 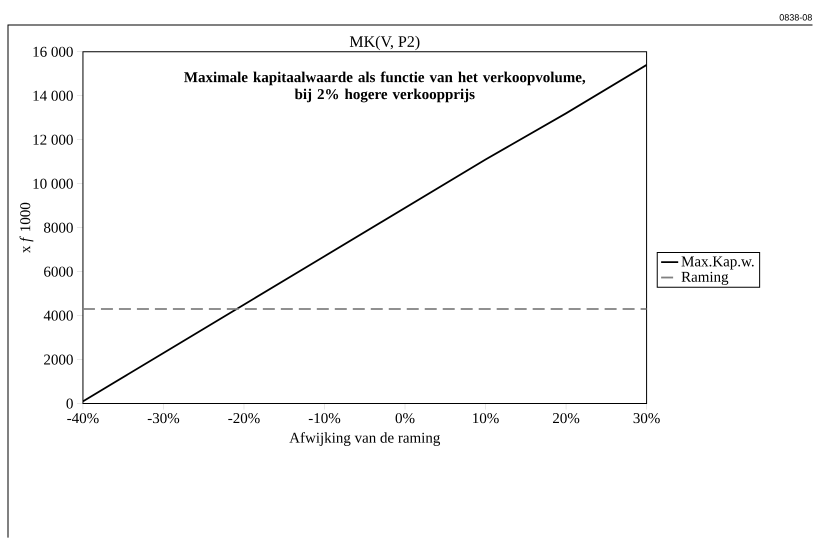 I want to click on x-tick-label: -20%, so click(x=244, y=418).